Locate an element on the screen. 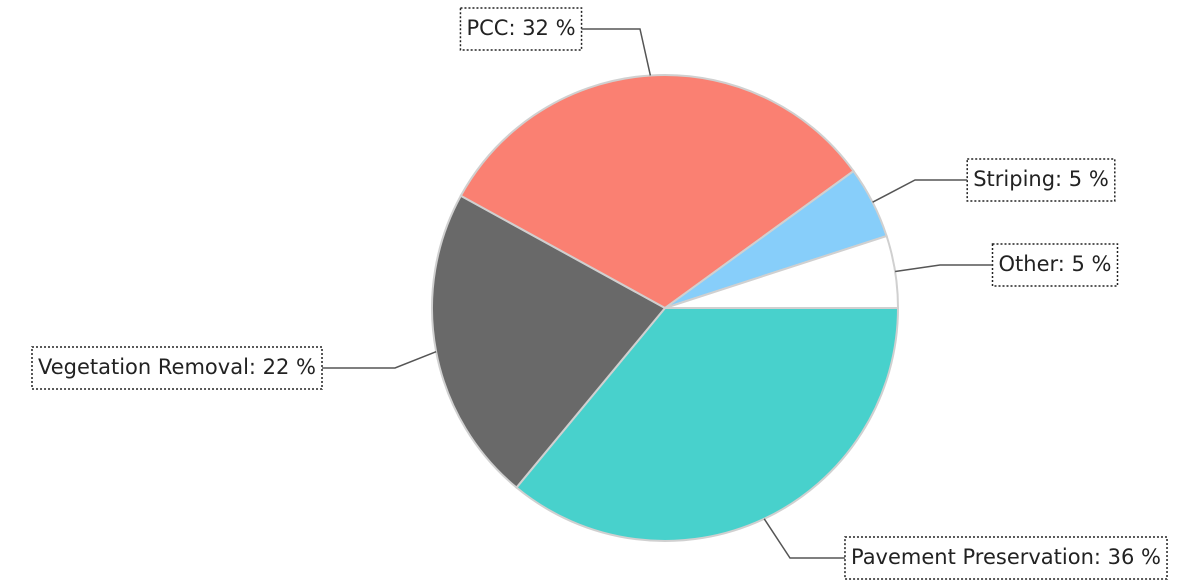 The width and height of the screenshot is (1191, 582). data-label: Pavement Preservation: 36 % is located at coordinates (965, 549).